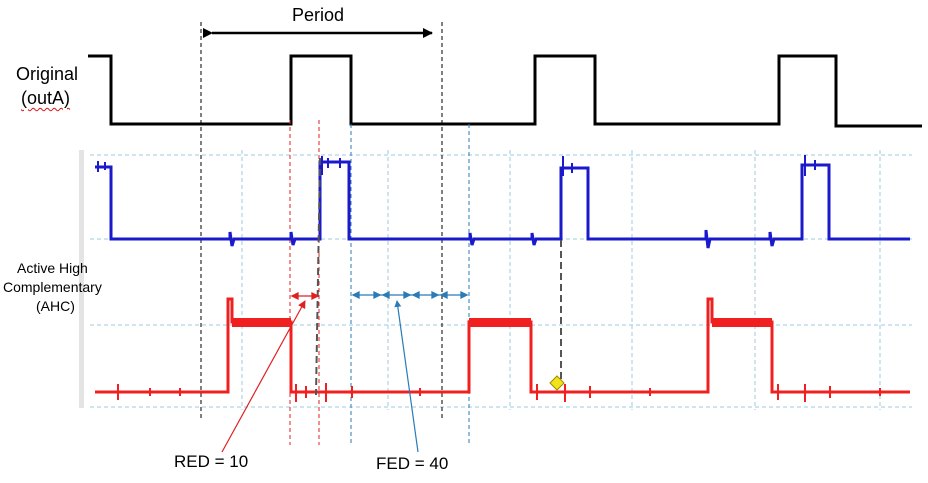 This screenshot has height=483, width=928. What do you see at coordinates (81, 279) in the screenshot?
I see `scope-panel-border` at bounding box center [81, 279].